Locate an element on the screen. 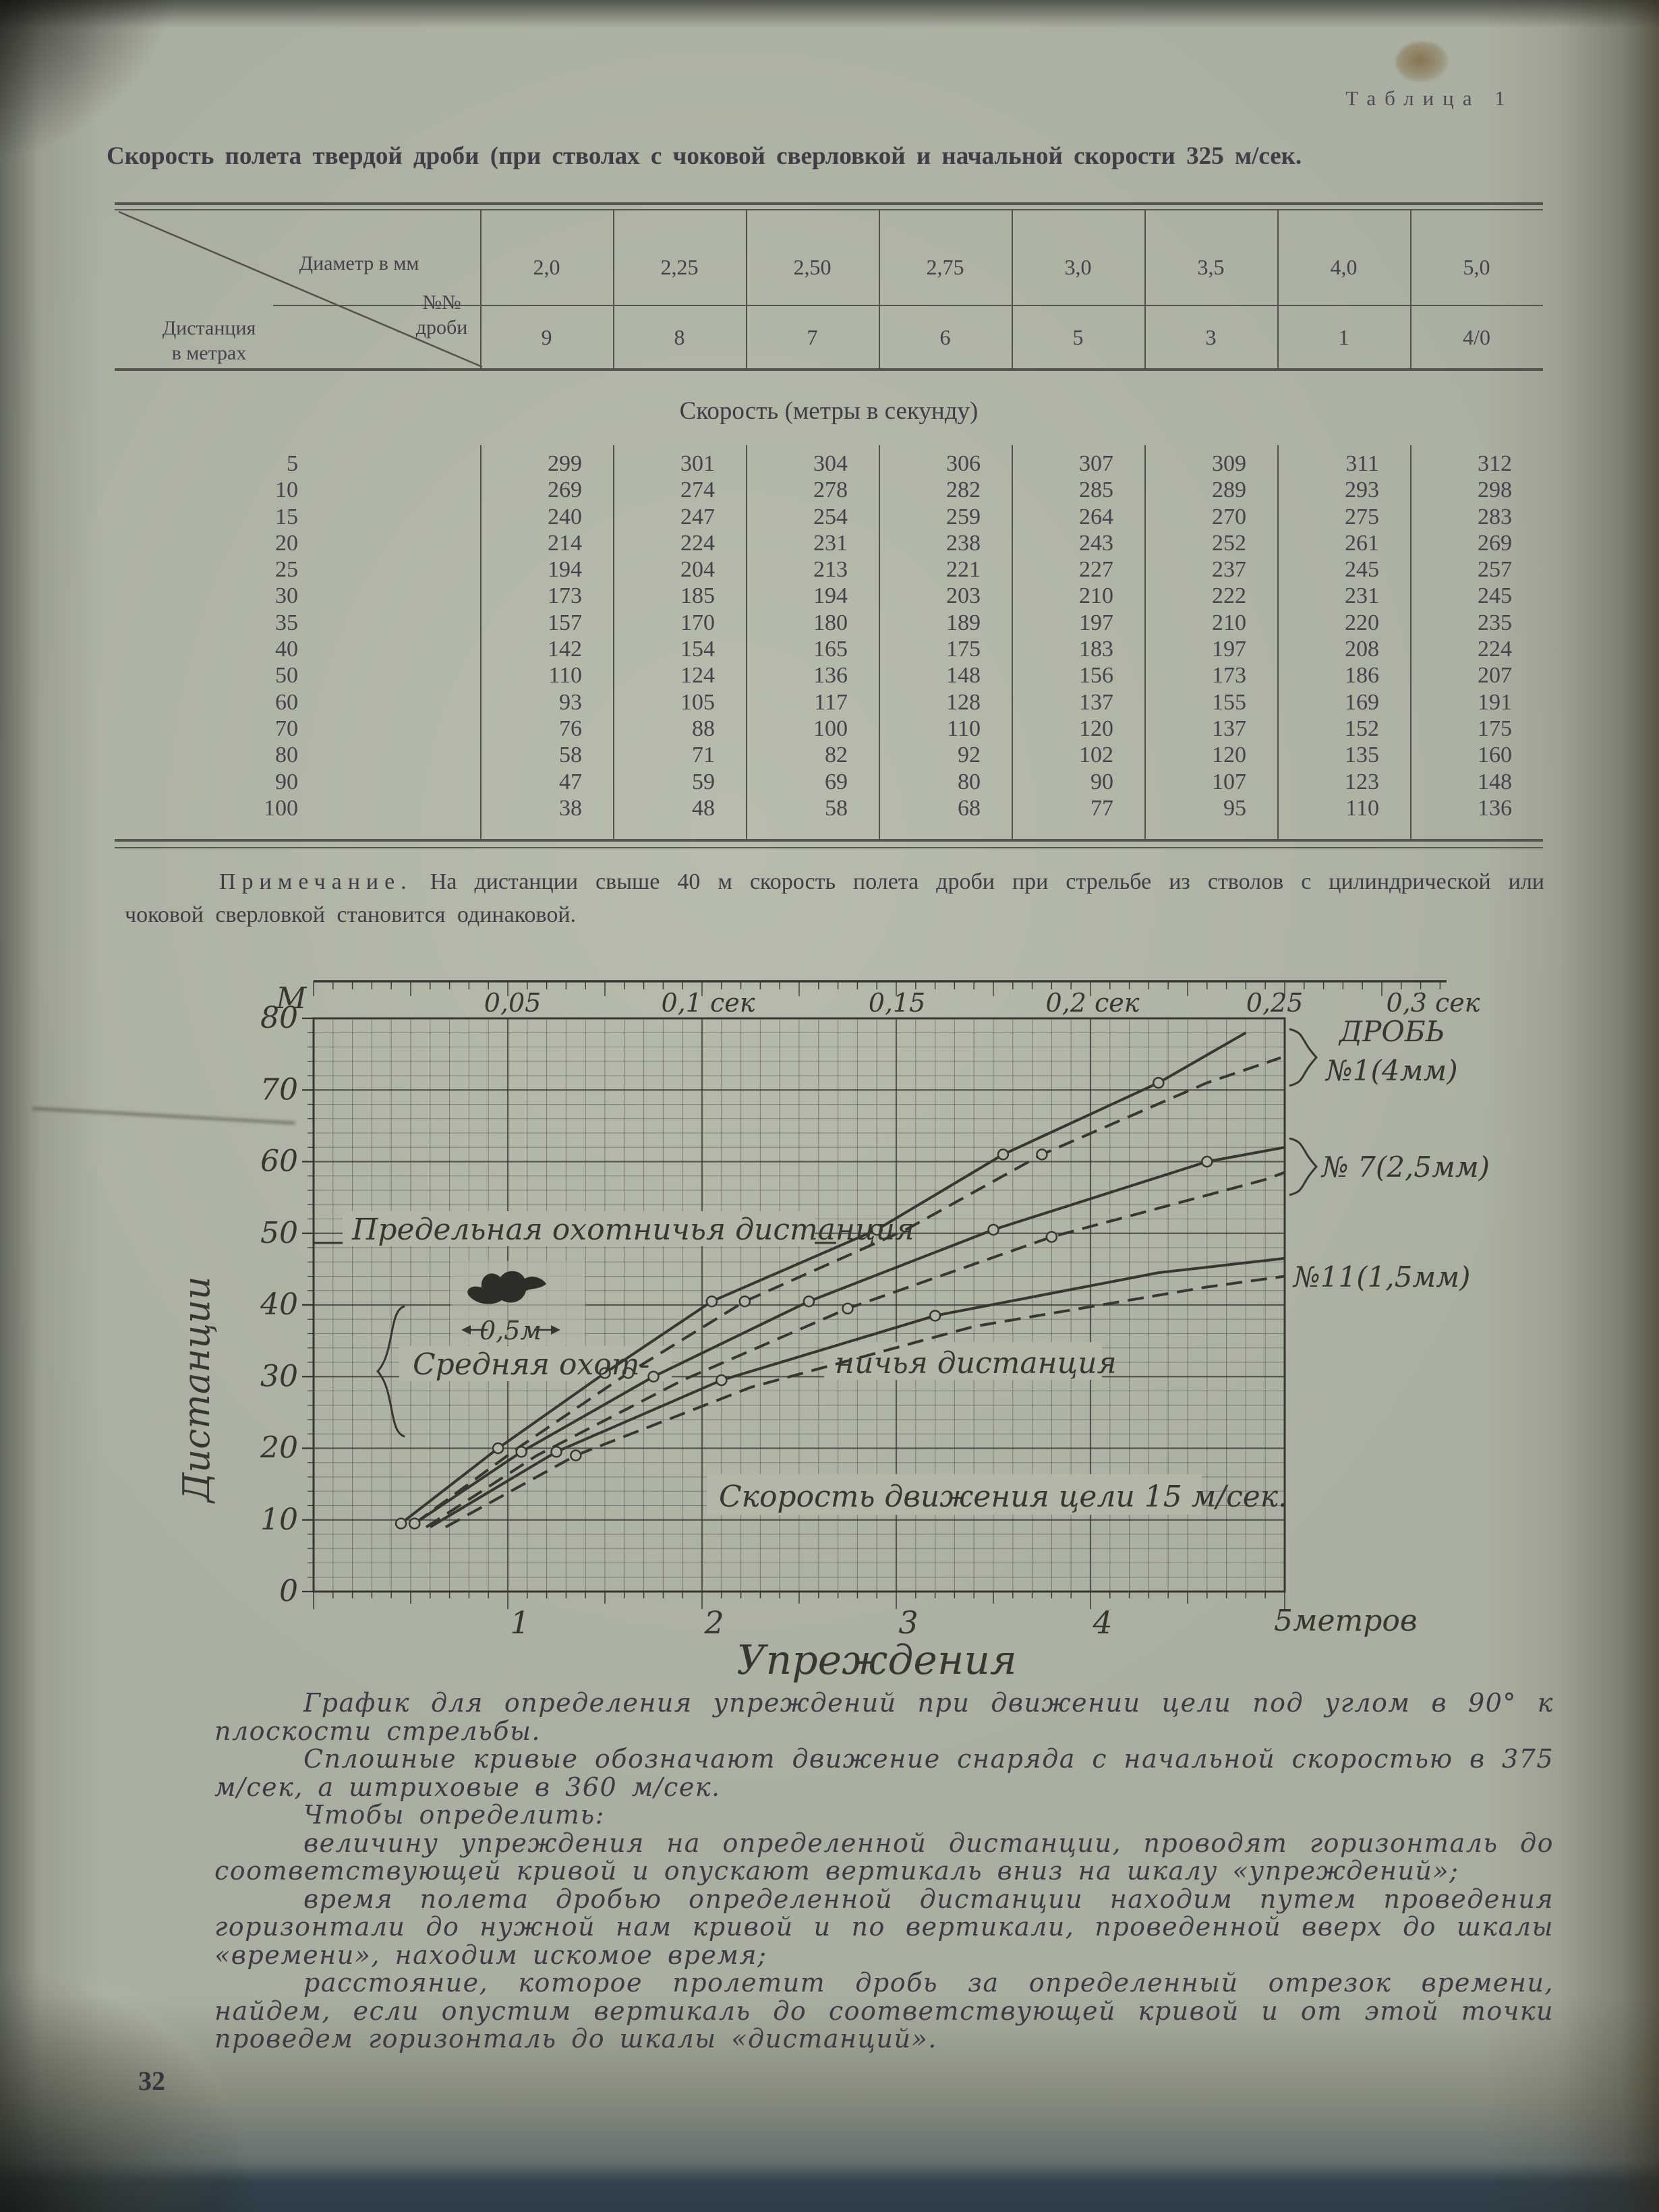  velocity-cell: 238 is located at coordinates (963, 543).